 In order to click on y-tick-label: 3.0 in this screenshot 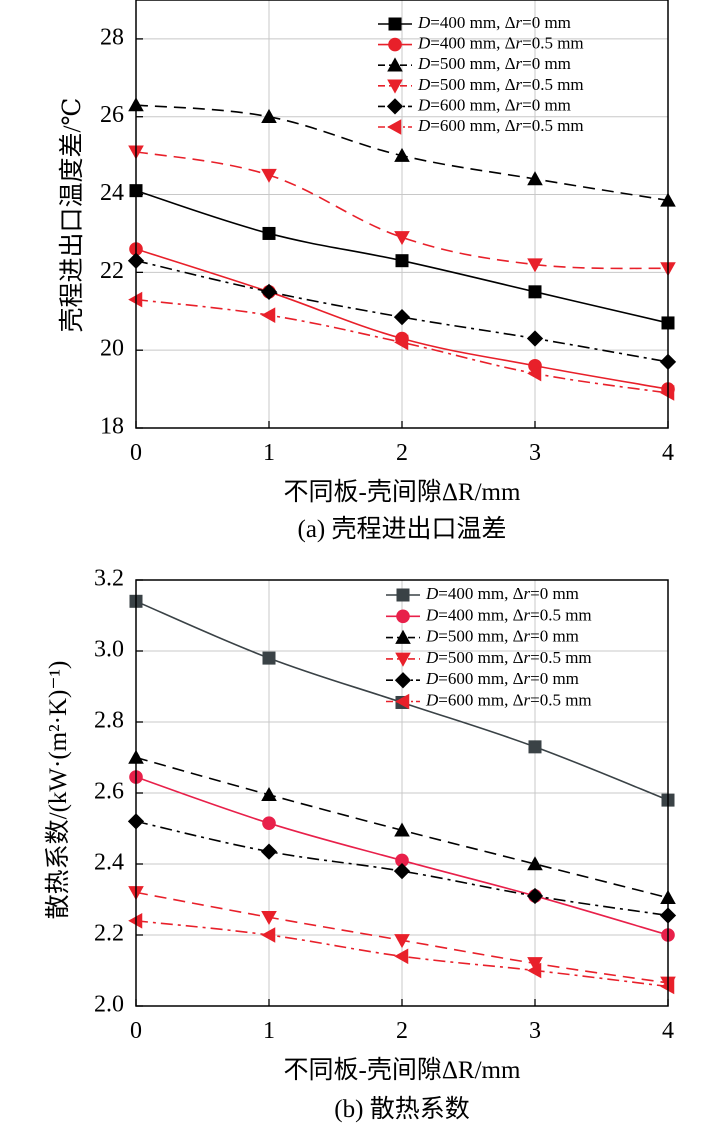, I will do `click(109, 650)`.